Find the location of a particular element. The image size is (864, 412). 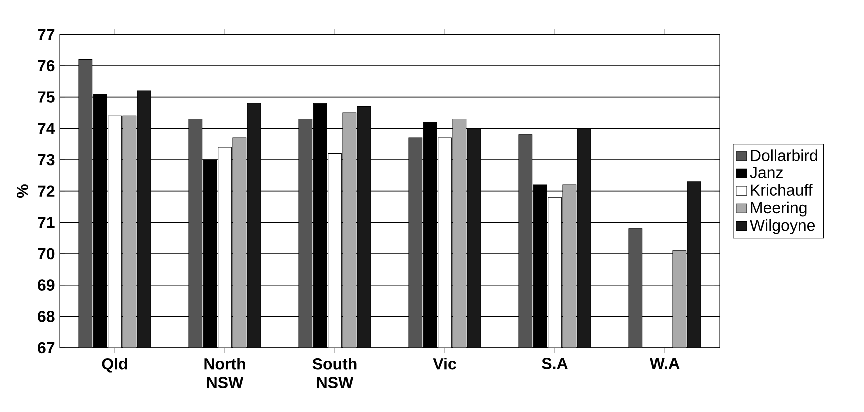

x-tick-label: Qld is located at coordinates (115, 365).